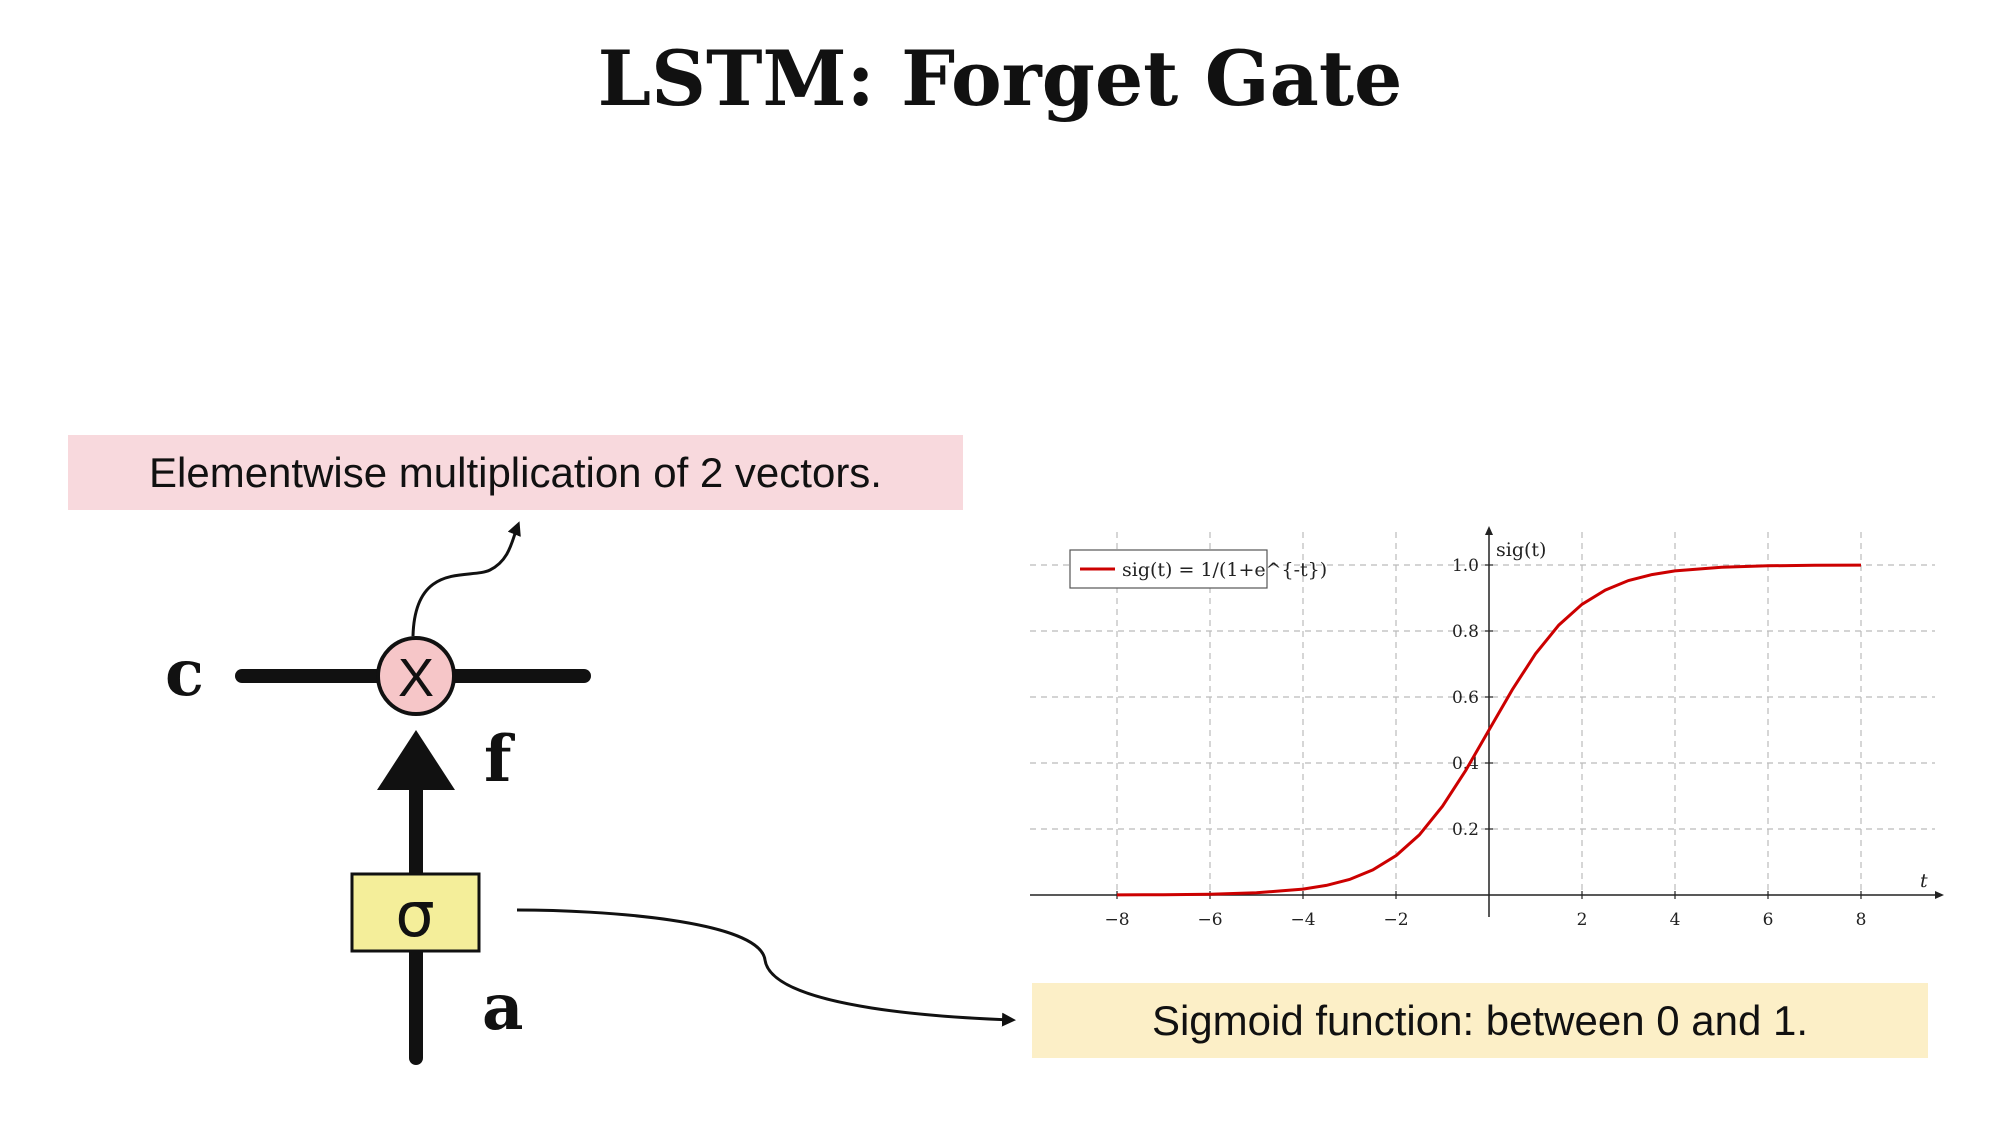  What do you see at coordinates (766, 967) in the screenshot?
I see `sigmoid-callout-arrow` at bounding box center [766, 967].